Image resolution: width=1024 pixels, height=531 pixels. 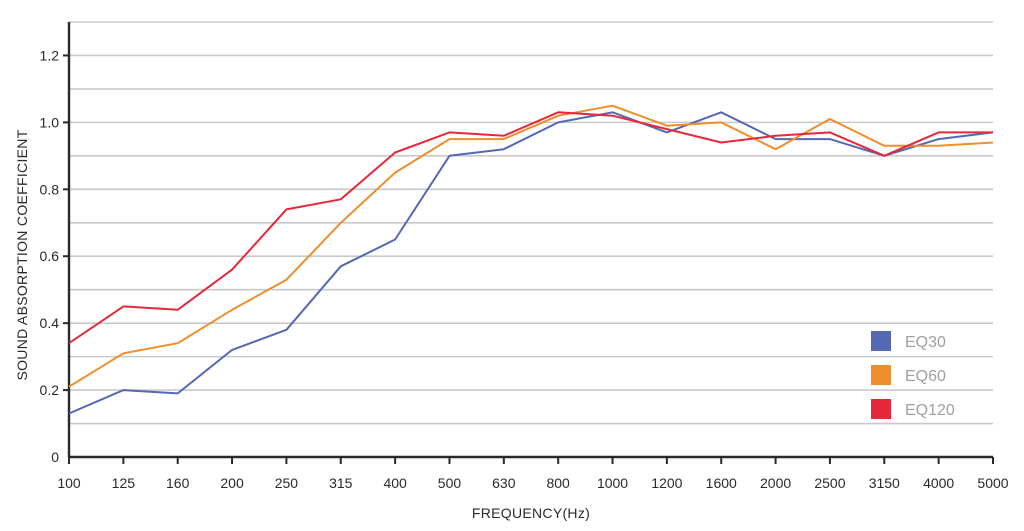 What do you see at coordinates (50, 323) in the screenshot?
I see `y-tick-label: 0.4` at bounding box center [50, 323].